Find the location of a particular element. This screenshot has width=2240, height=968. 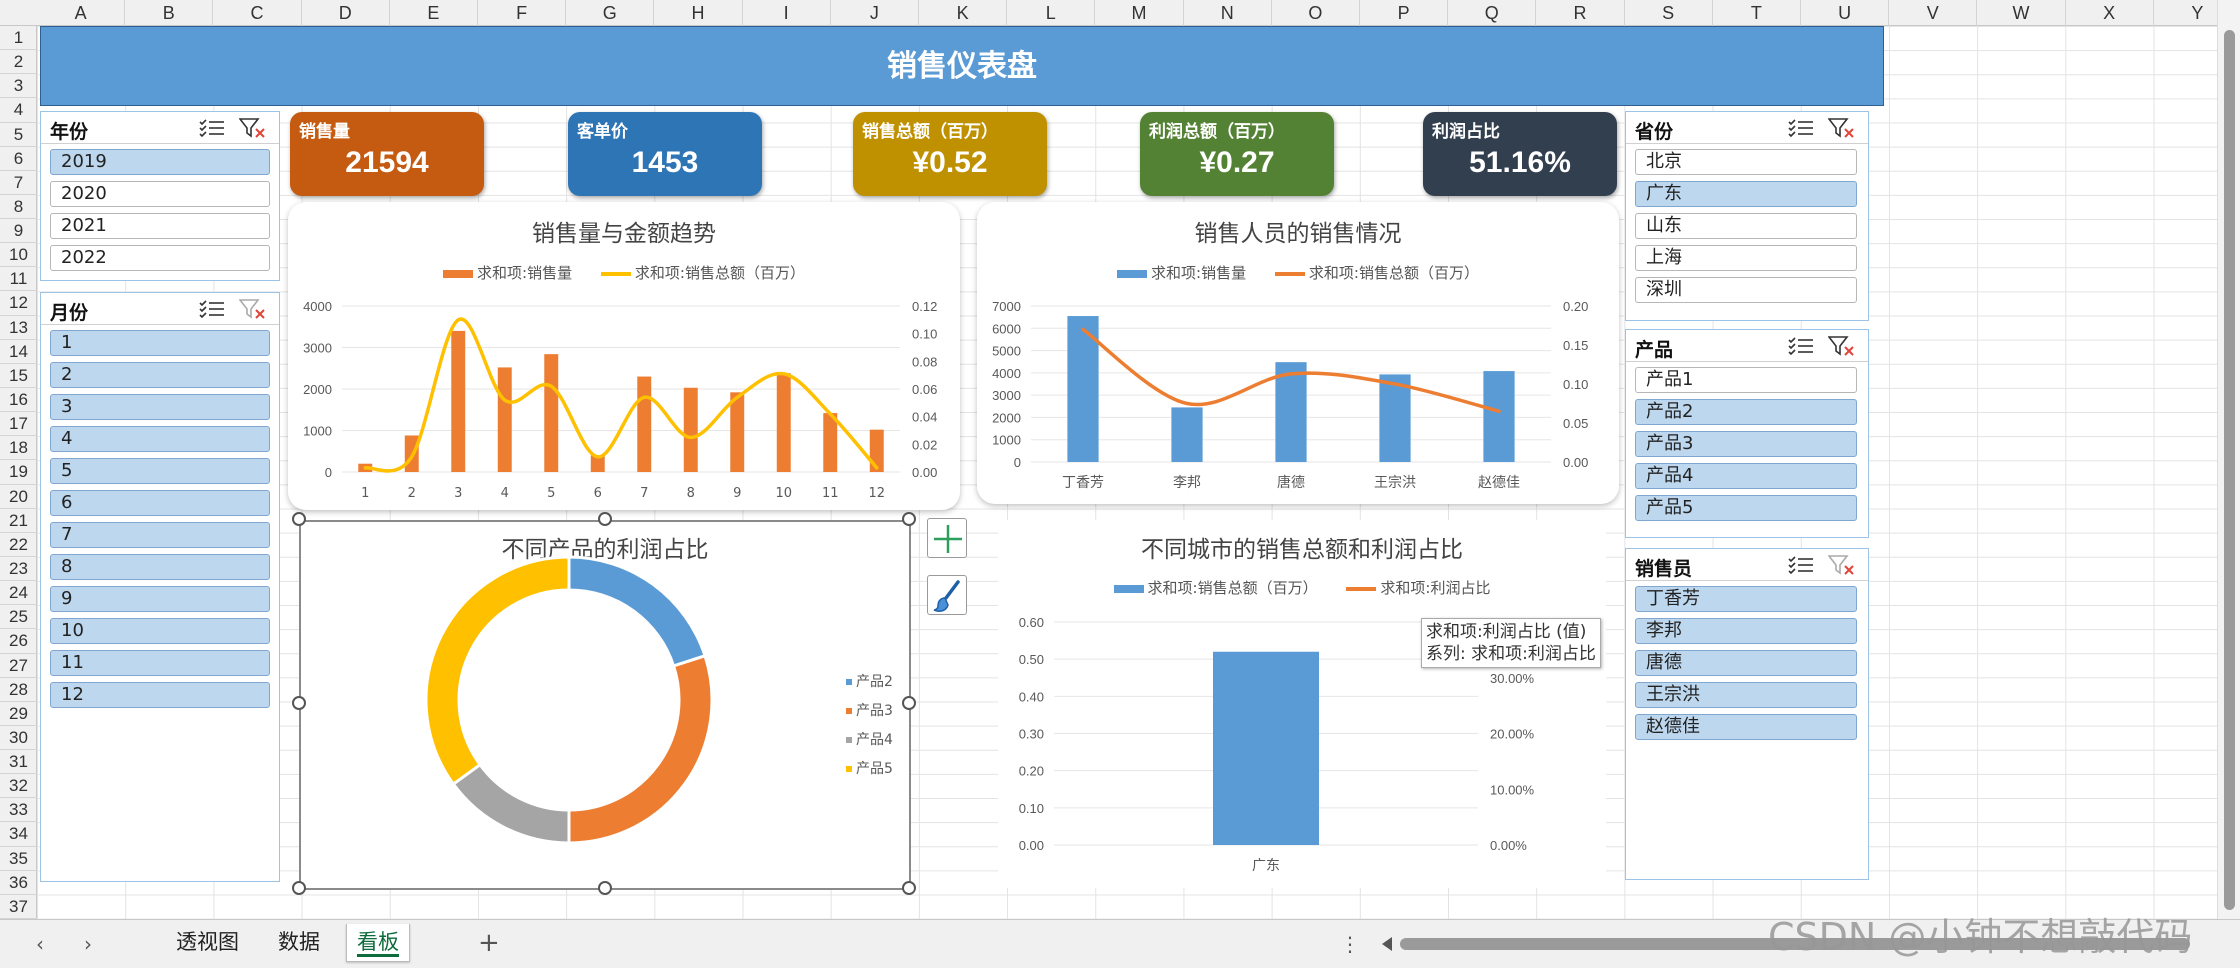

row-header: 7 is located at coordinates (18, 183).